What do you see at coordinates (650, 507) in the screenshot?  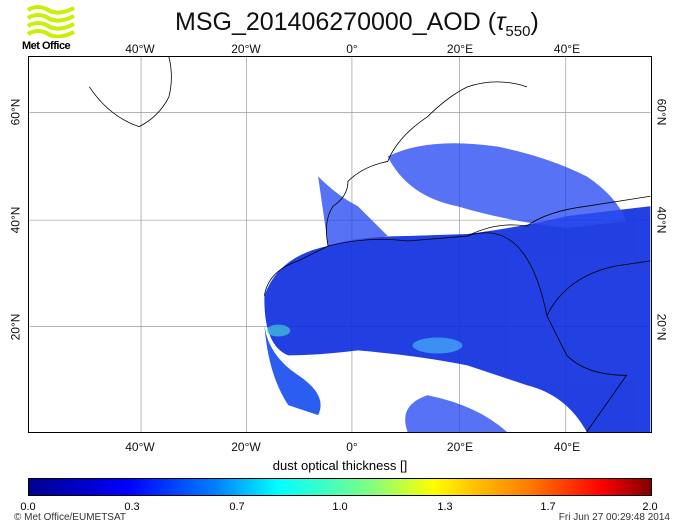 I see `colorbar-tick: 2.0` at bounding box center [650, 507].